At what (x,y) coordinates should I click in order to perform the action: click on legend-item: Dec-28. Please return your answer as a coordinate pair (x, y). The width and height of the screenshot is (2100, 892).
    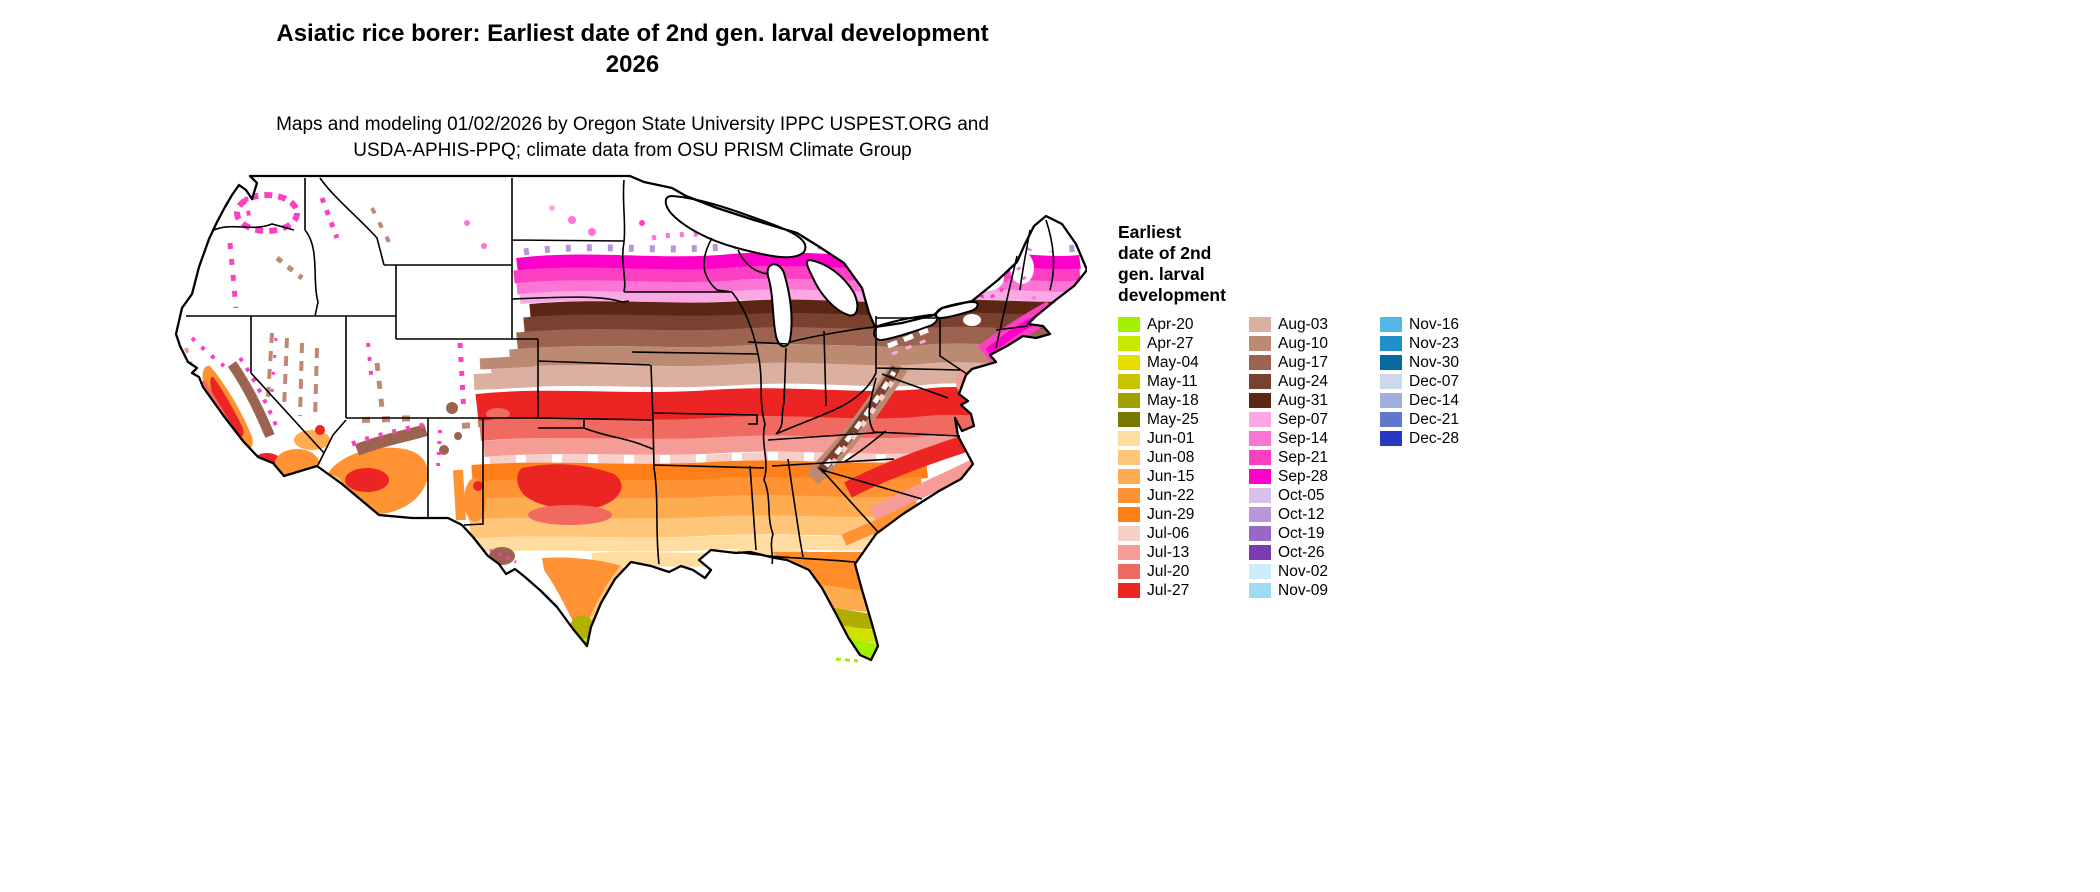
    Looking at the image, I should click on (1445, 438).